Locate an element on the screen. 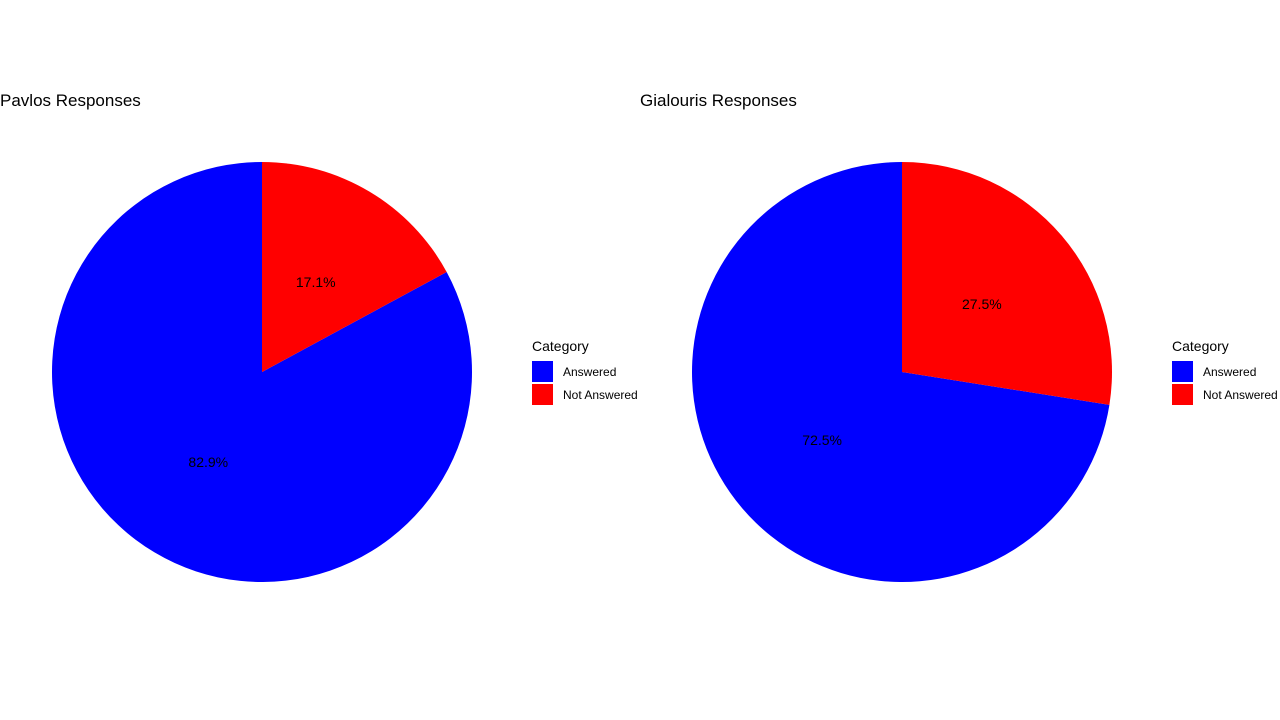  chart-title: Gialouris Responses is located at coordinates (718, 100).